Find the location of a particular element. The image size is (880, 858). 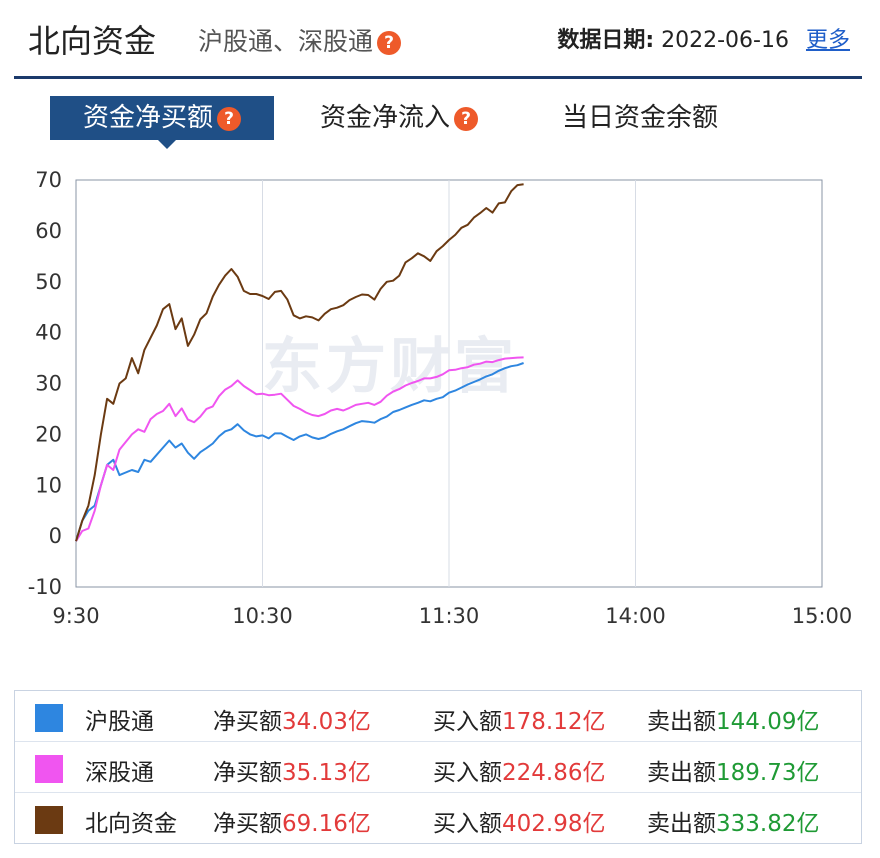

y-tick-label: -10 is located at coordinates (45, 587).